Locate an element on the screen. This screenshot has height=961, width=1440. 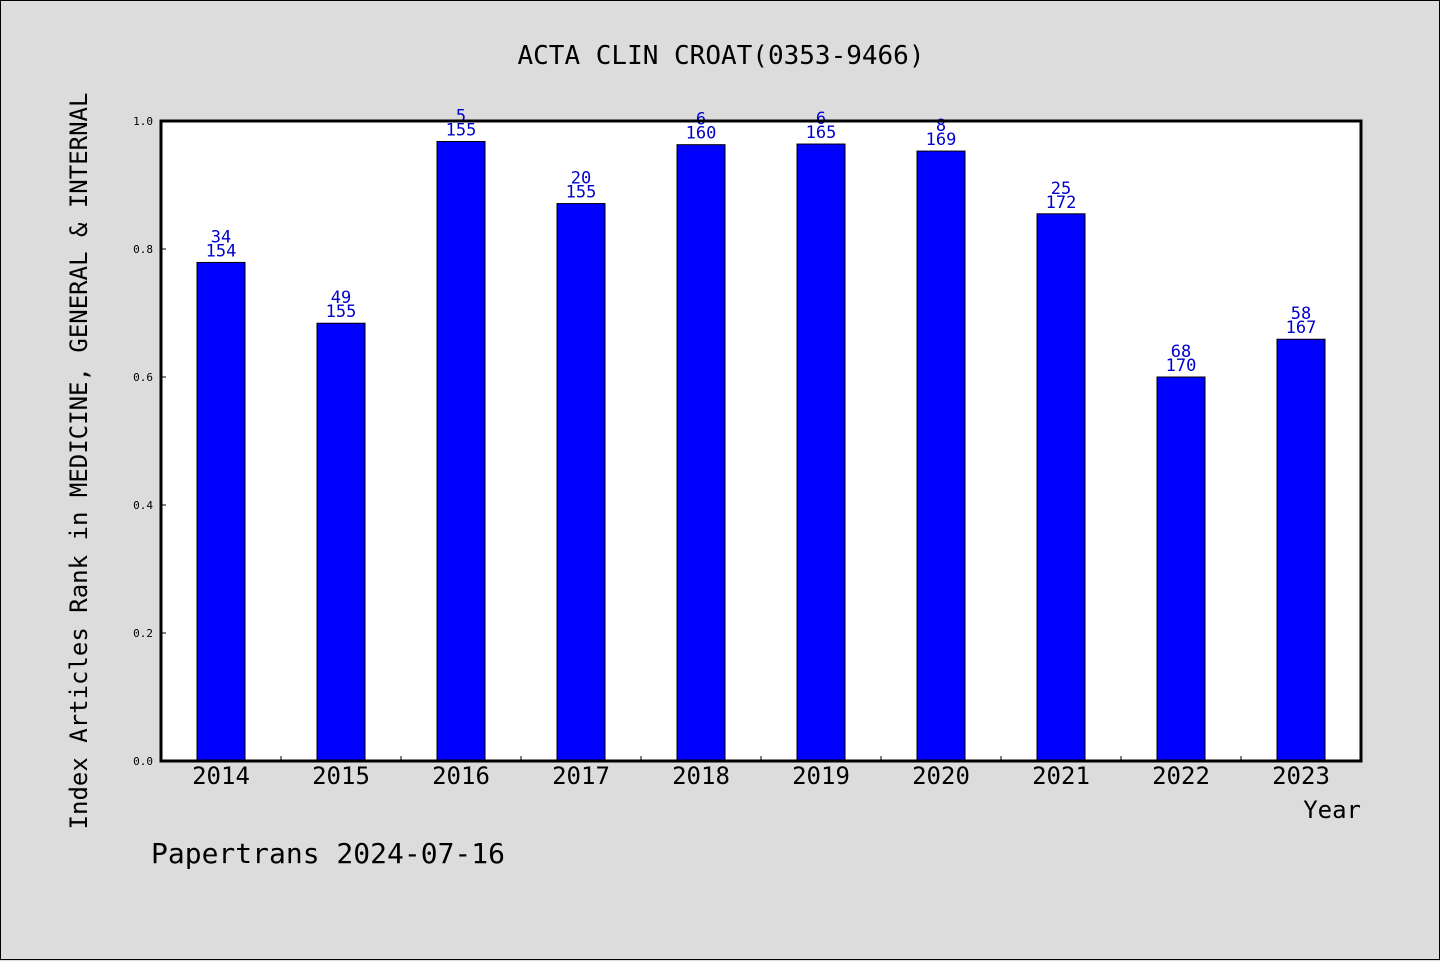
bar-2019 is located at coordinates (821, 452).